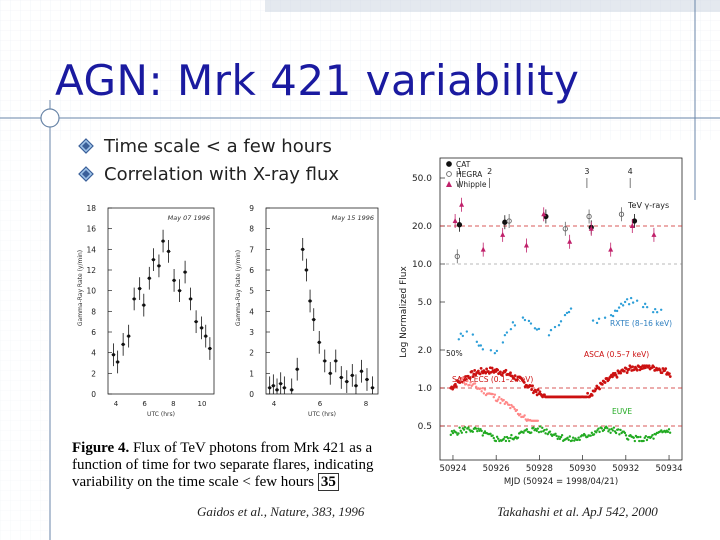  What do you see at coordinates (251, 353) in the screenshot?
I see `y-tick-label: 2` at bounding box center [251, 353].